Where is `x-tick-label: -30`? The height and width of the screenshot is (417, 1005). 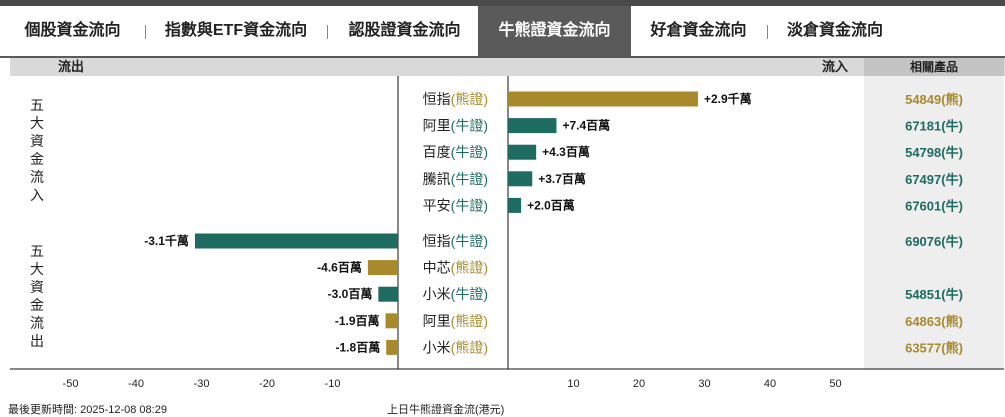 x-tick-label: -30 is located at coordinates (202, 384).